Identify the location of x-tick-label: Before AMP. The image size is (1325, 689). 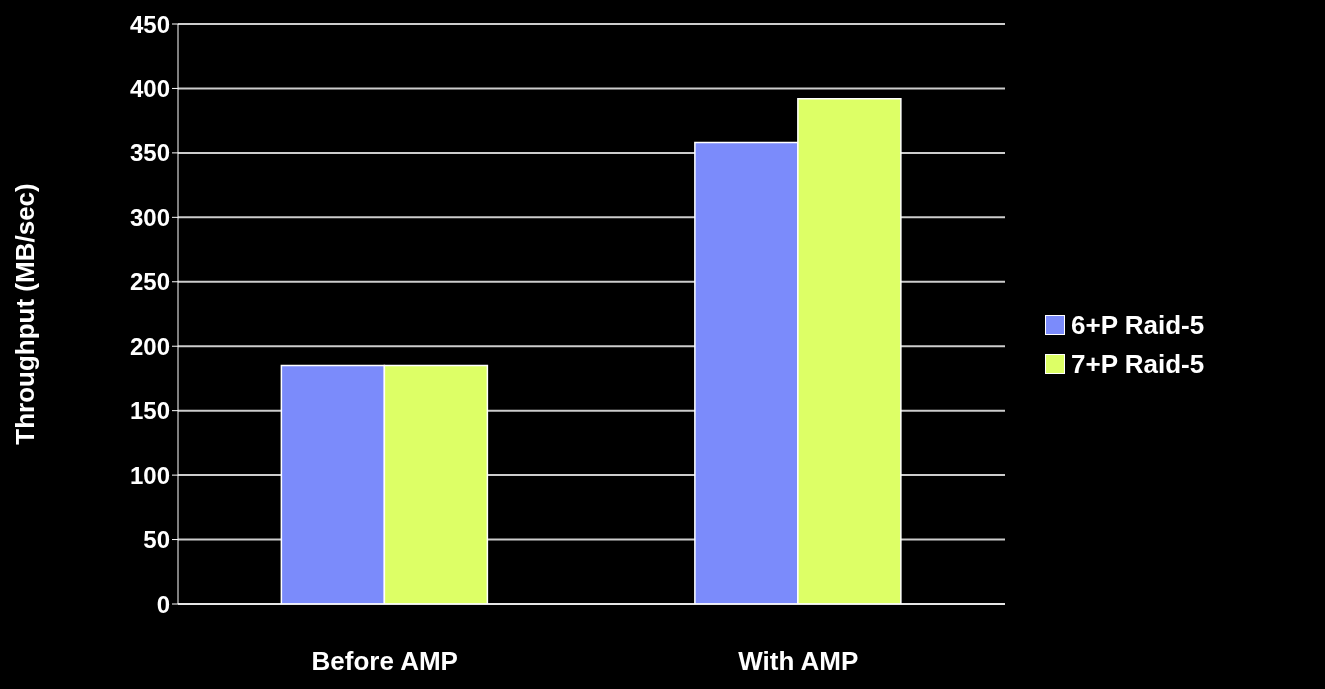
(384, 661).